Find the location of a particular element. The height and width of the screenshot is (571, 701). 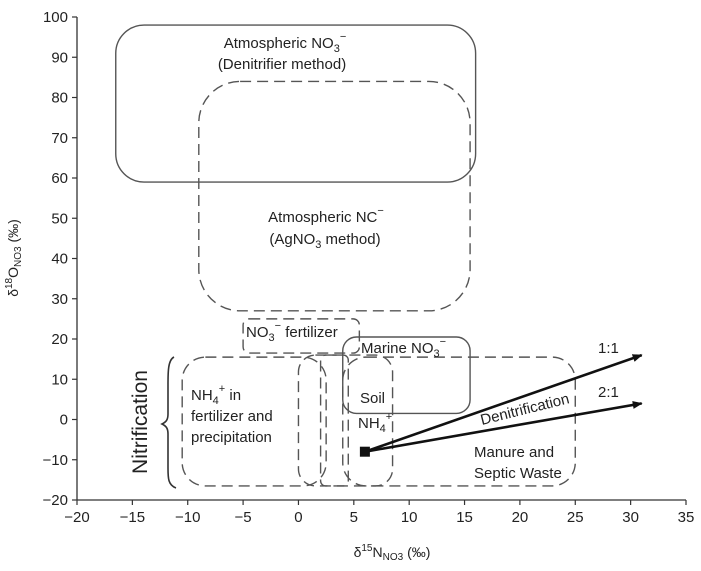

x-tick-label: −20 is located at coordinates (76, 517).